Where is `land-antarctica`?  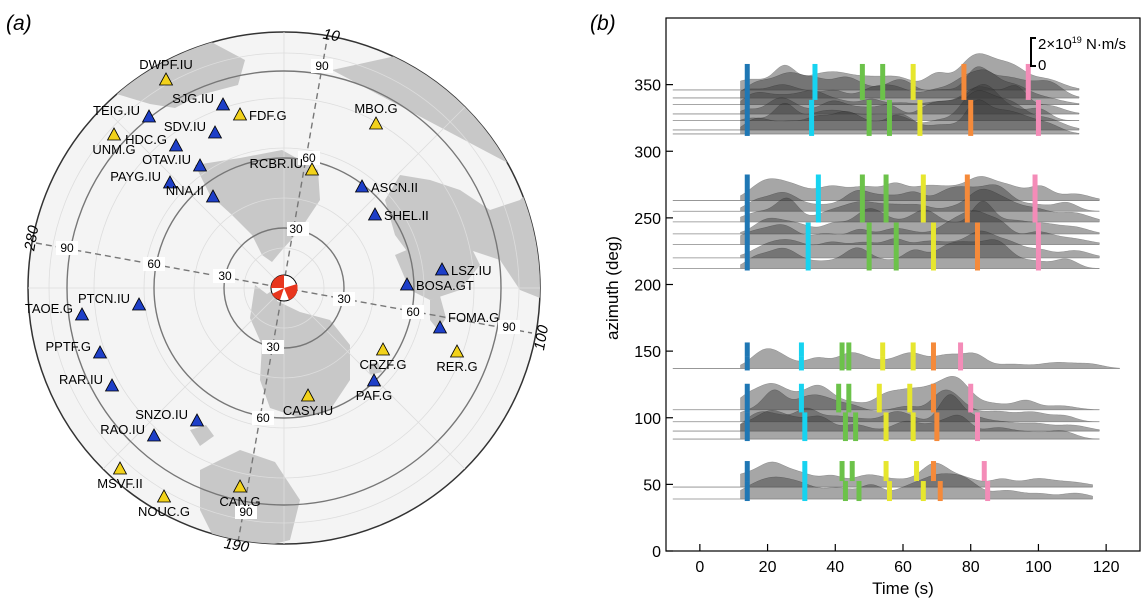 land-antarctica is located at coordinates (300, 351).